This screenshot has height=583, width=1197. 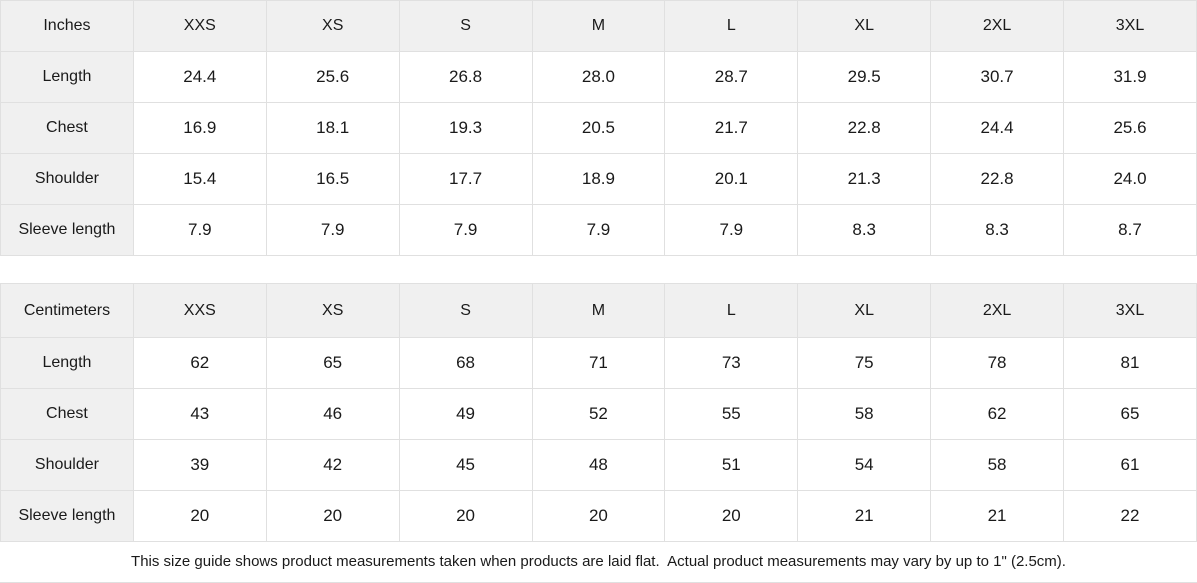 What do you see at coordinates (465, 363) in the screenshot?
I see `size-value-cell: 68` at bounding box center [465, 363].